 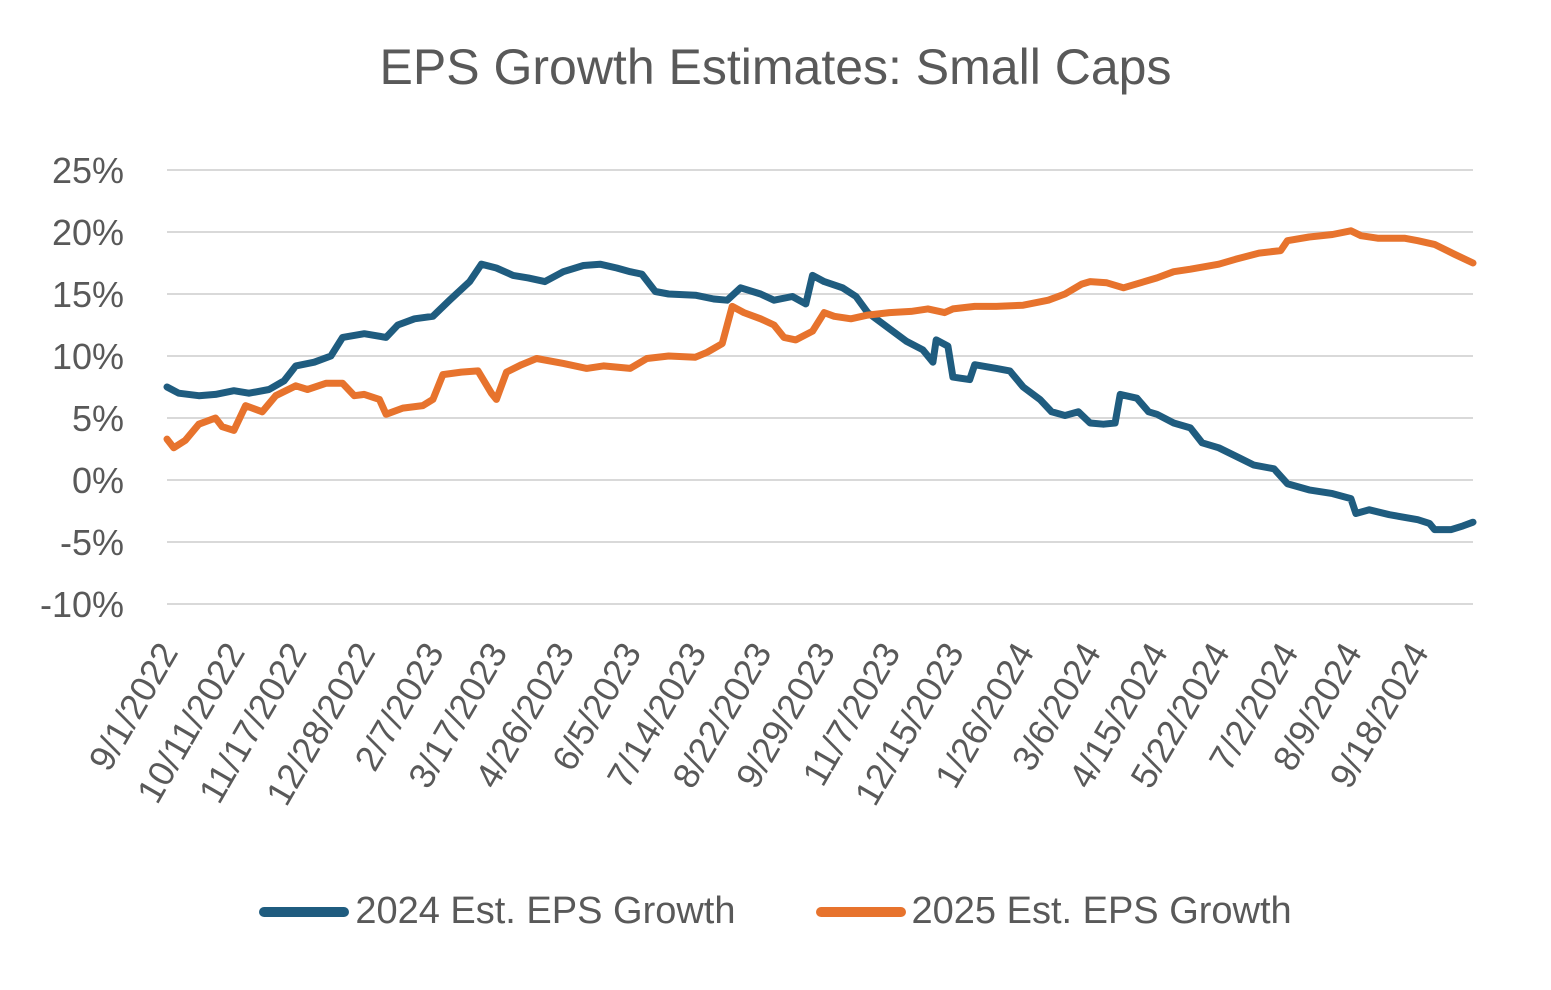 I want to click on legend-item-2024: 2024 Est. EPS Growth, so click(x=497, y=911).